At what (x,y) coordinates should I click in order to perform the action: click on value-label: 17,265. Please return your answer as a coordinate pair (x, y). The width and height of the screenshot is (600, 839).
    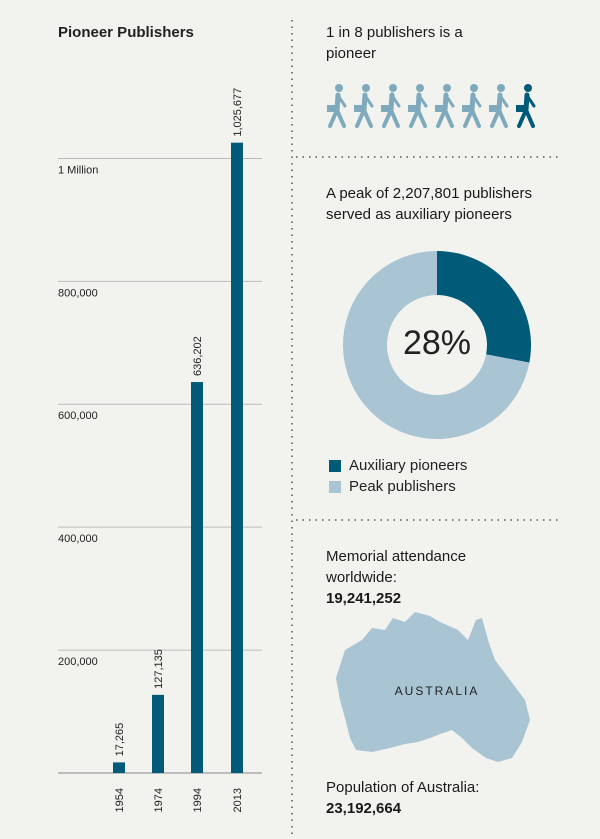
    Looking at the image, I should click on (120, 740).